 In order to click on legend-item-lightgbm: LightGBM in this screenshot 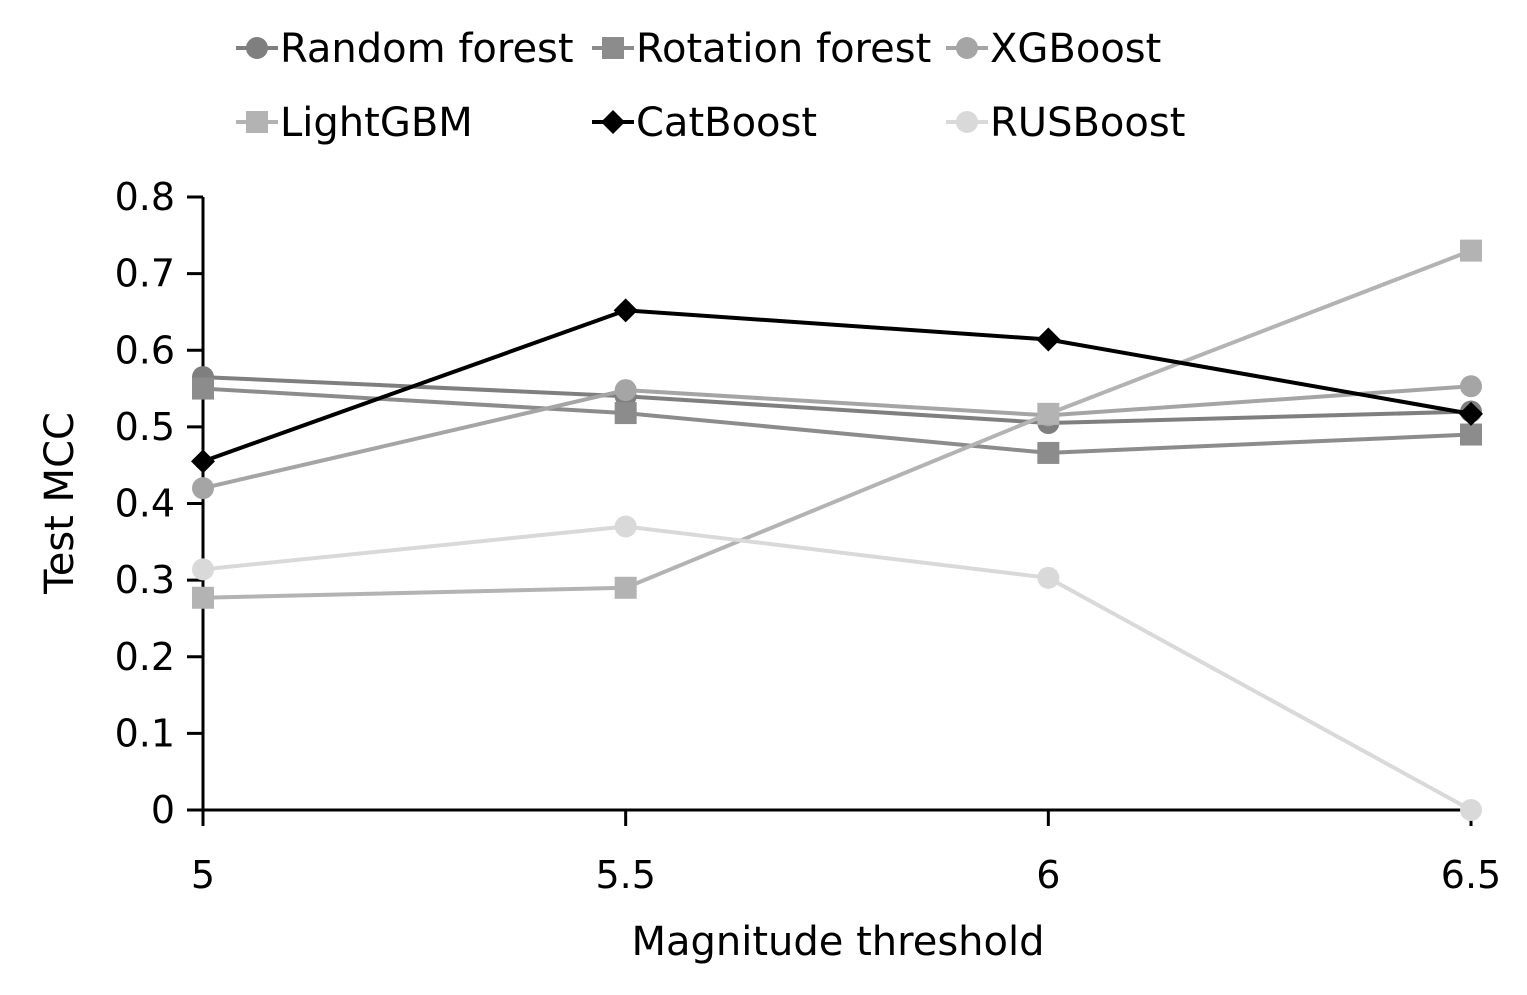, I will do `click(354, 123)`.